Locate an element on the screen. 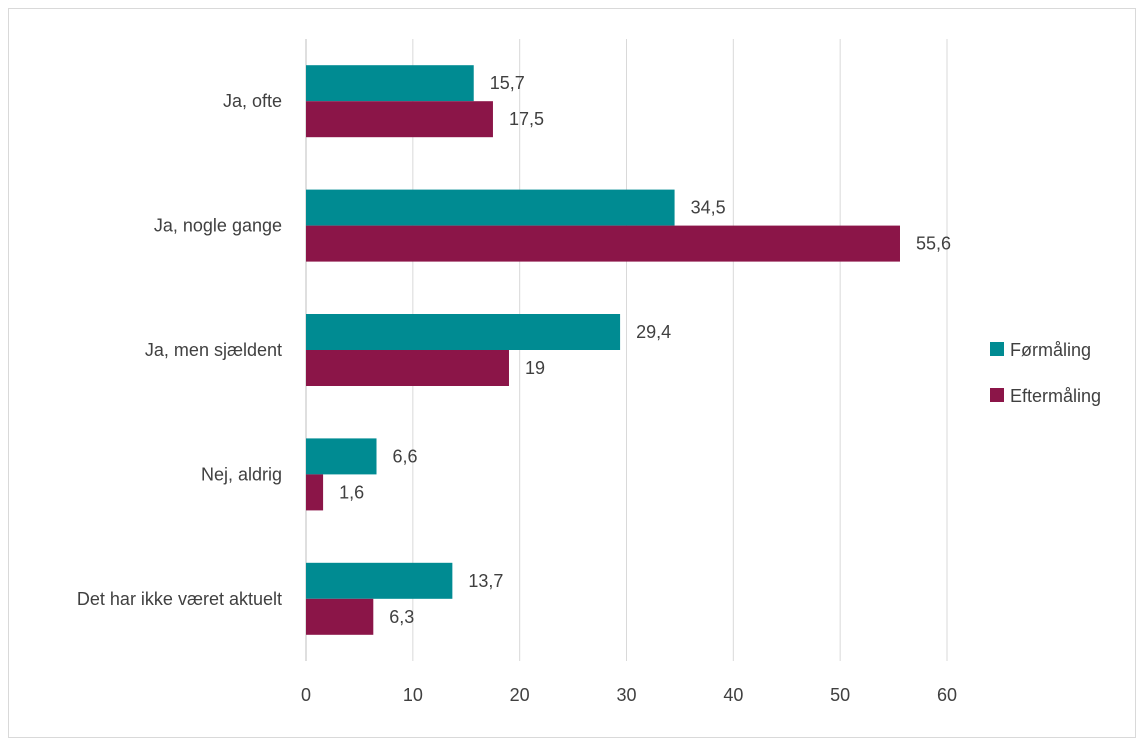 Image resolution: width=1145 pixels, height=744 pixels. x-tick-label: 50 is located at coordinates (840, 695).